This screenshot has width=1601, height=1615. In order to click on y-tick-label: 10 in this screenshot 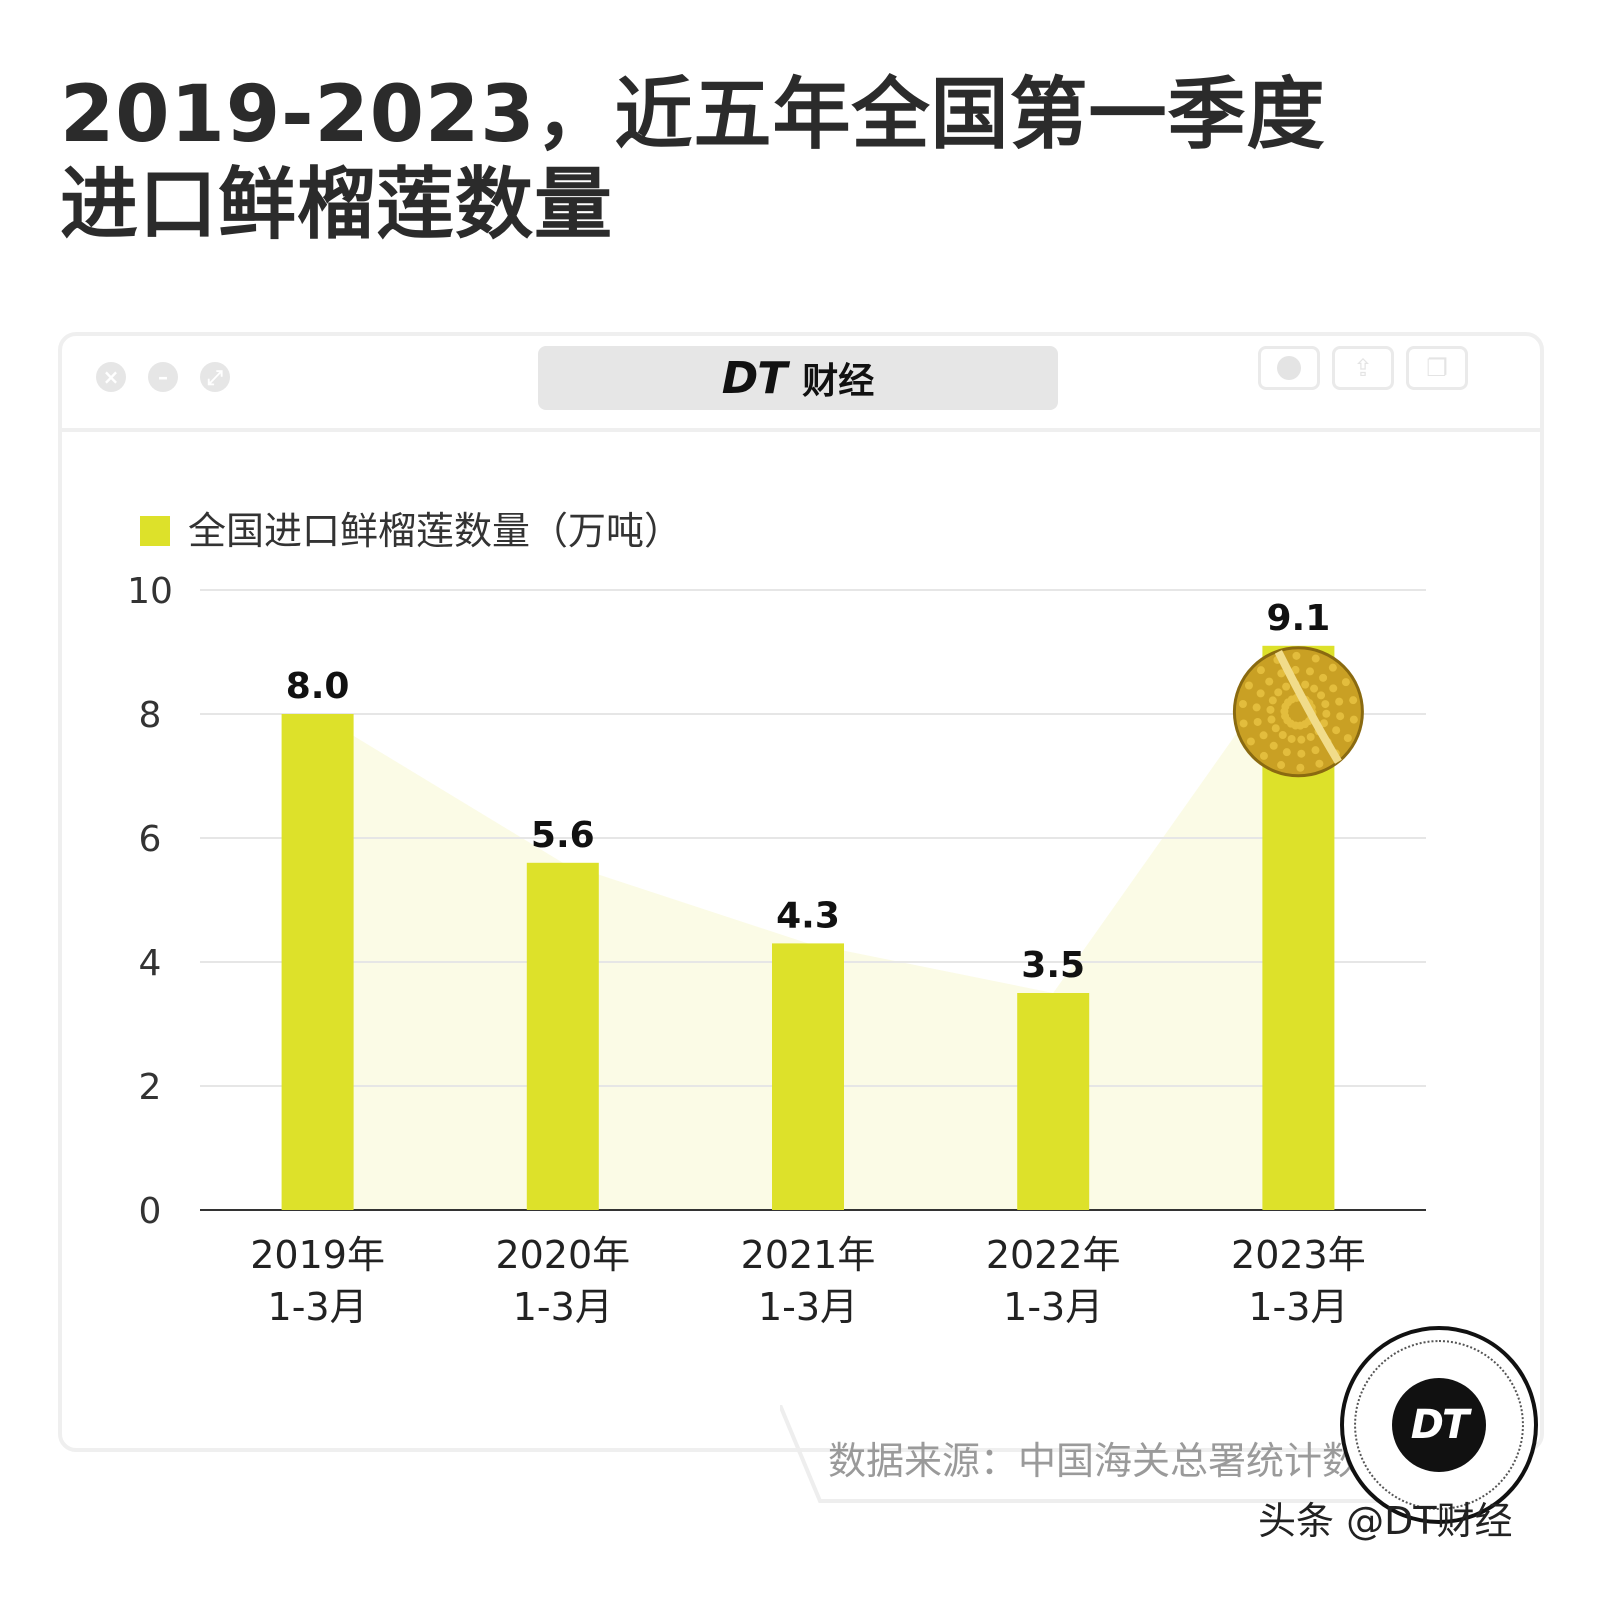, I will do `click(150, 591)`.